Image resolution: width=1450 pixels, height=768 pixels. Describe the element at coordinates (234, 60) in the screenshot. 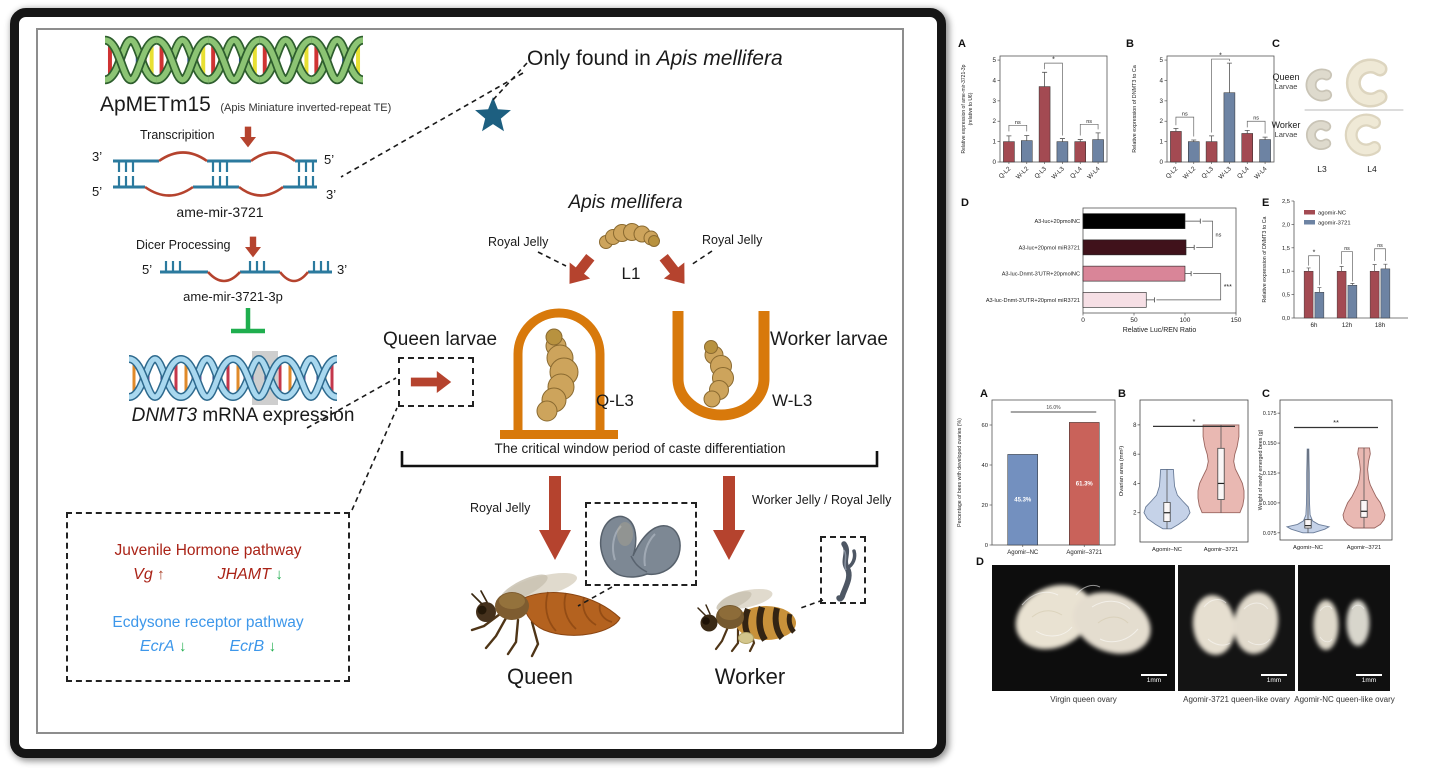

I see `te-dna-helix-illustration` at that location.